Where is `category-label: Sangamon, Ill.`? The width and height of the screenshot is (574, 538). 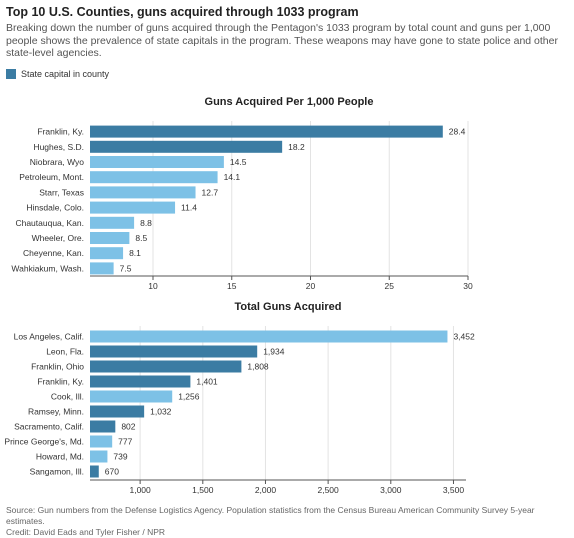
category-label: Sangamon, Ill. is located at coordinates (57, 472).